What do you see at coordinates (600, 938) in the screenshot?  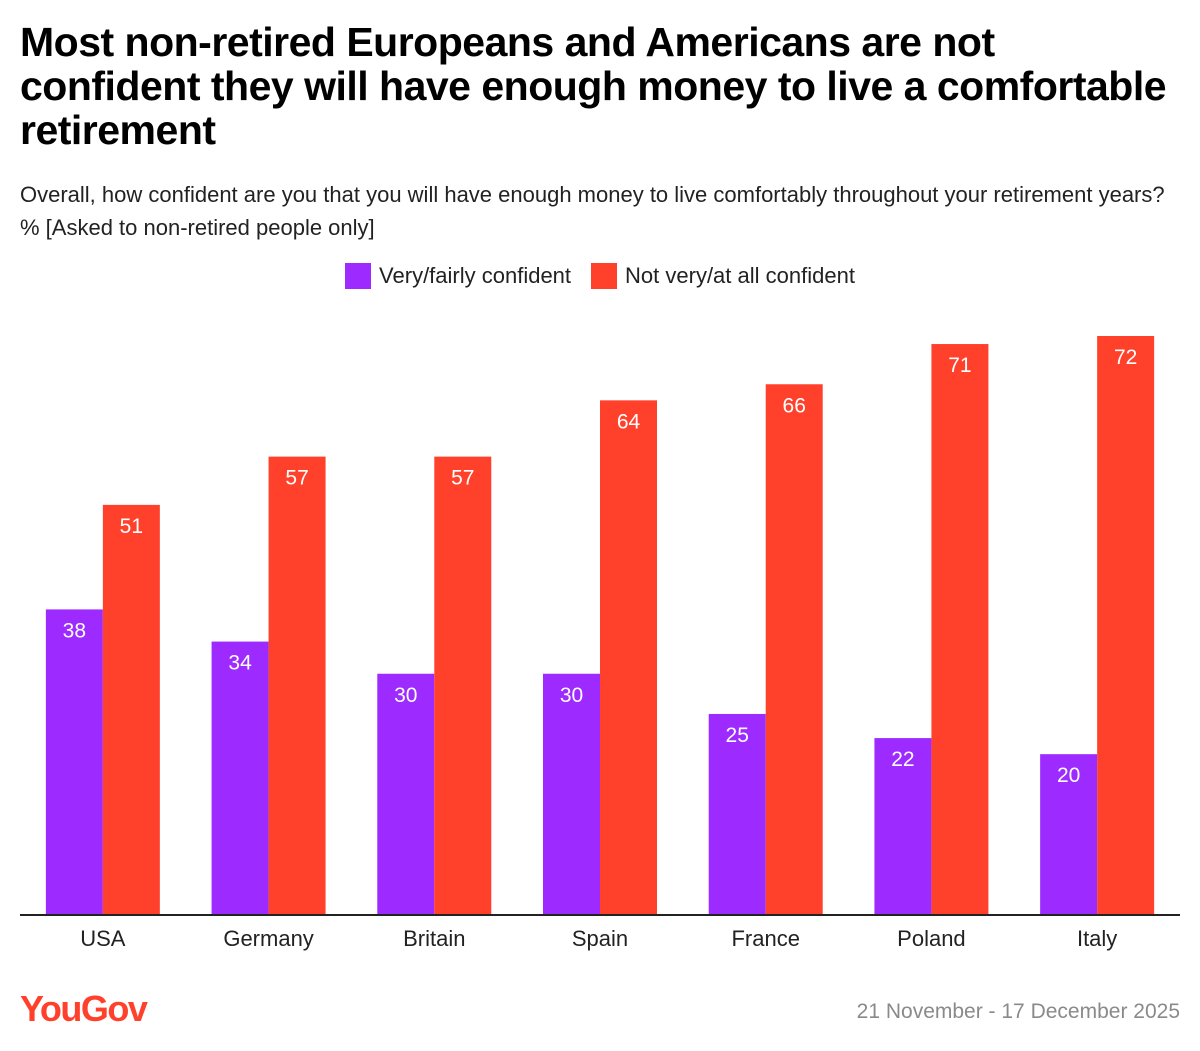 I see `x-tick-label-spain: Spain` at bounding box center [600, 938].